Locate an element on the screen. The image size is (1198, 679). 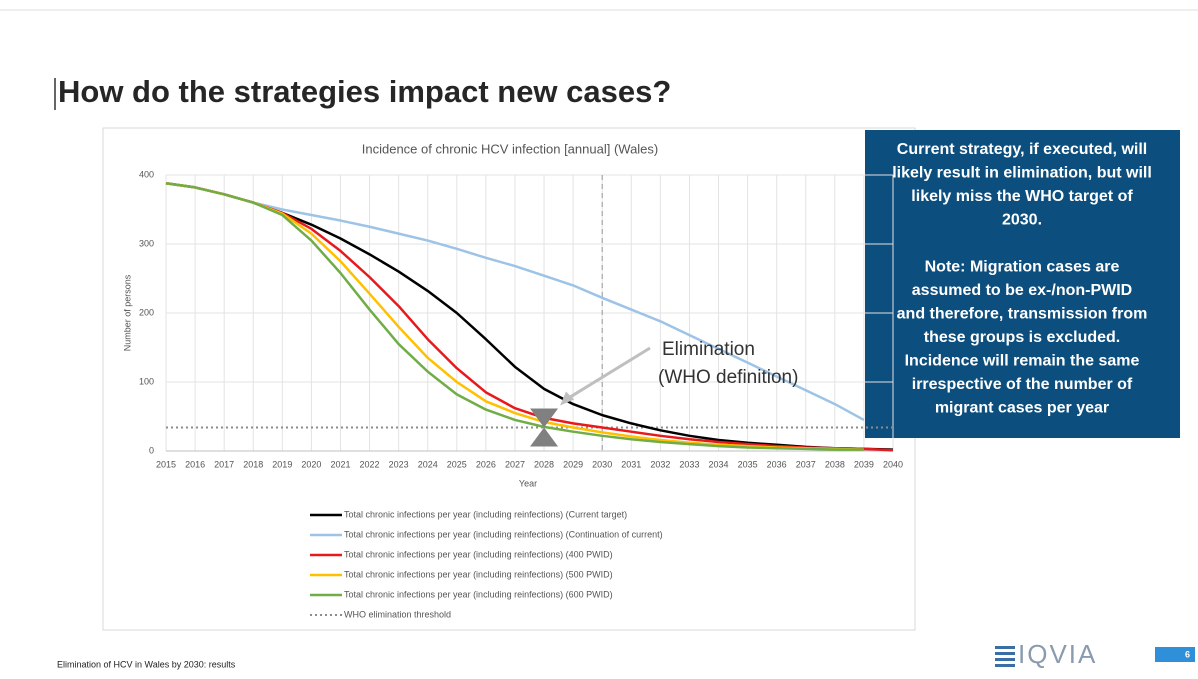
x-tick-label: 2016 is located at coordinates (195, 464).